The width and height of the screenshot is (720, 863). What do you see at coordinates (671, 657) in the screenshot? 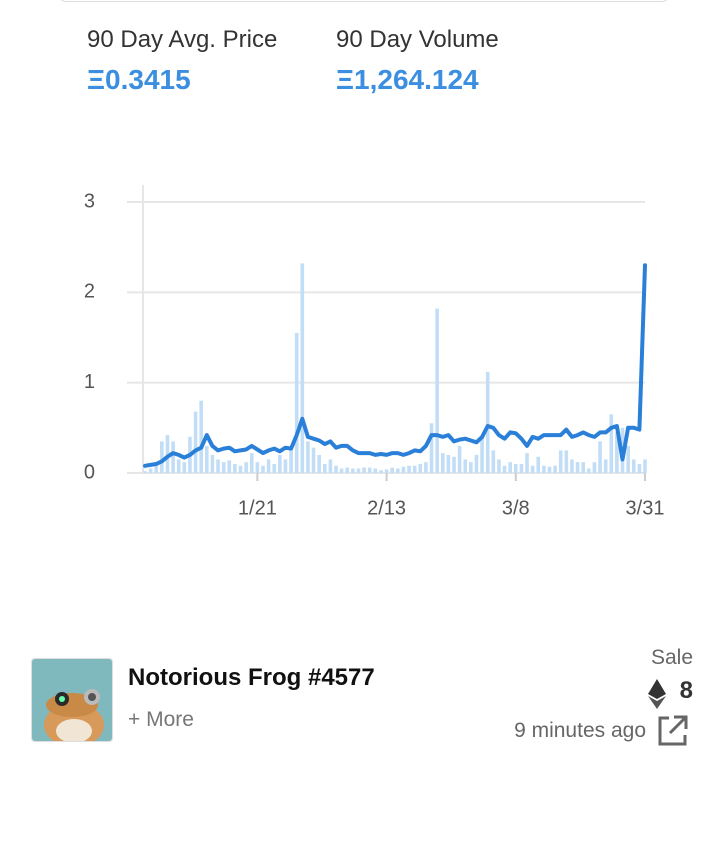
I see `event-type: Sale` at bounding box center [671, 657].